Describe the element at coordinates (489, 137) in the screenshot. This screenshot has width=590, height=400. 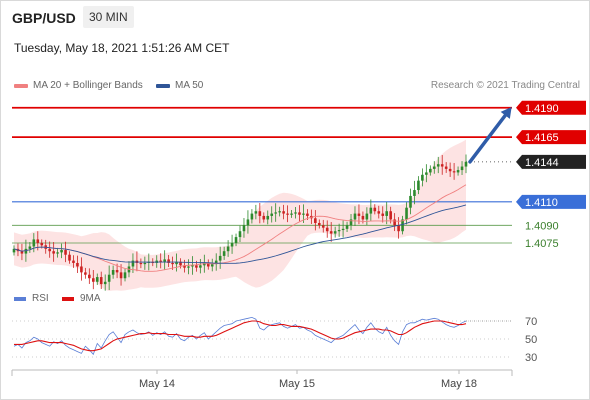
I see `forecast-arrow` at that location.